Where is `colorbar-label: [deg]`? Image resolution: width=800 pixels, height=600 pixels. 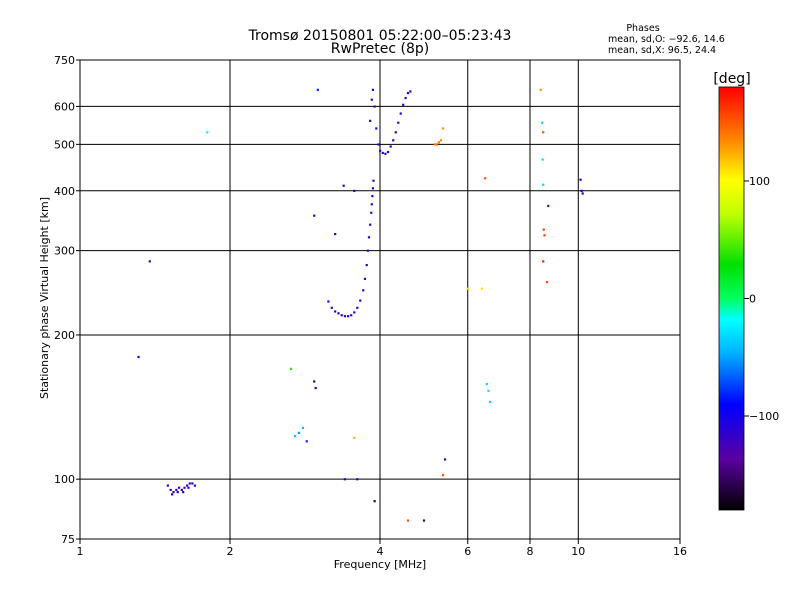 colorbar-label: [deg] is located at coordinates (731, 79).